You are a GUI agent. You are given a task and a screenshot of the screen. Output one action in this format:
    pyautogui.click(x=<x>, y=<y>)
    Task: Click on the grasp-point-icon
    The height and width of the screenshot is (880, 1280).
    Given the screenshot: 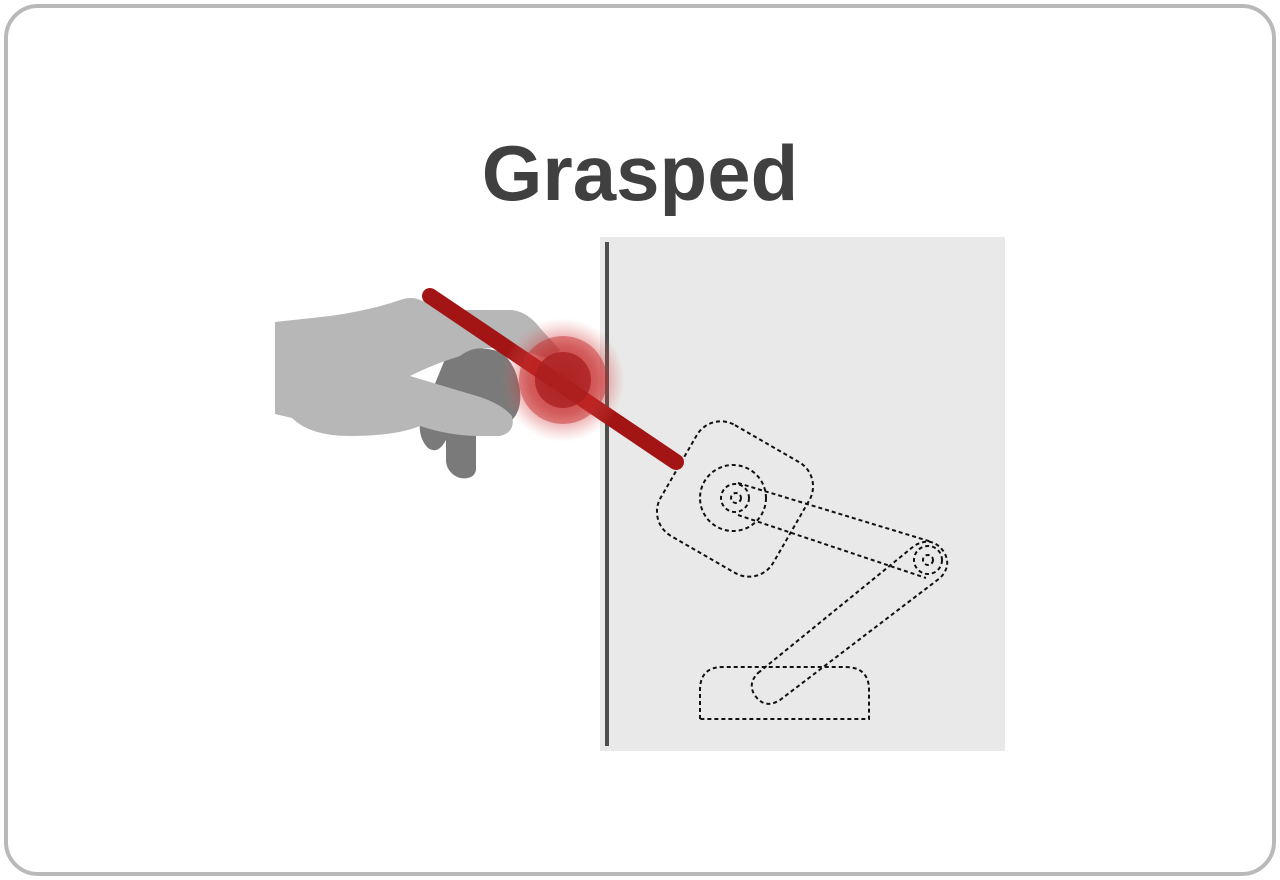 What is the action you would take?
    pyautogui.click(x=563, y=380)
    